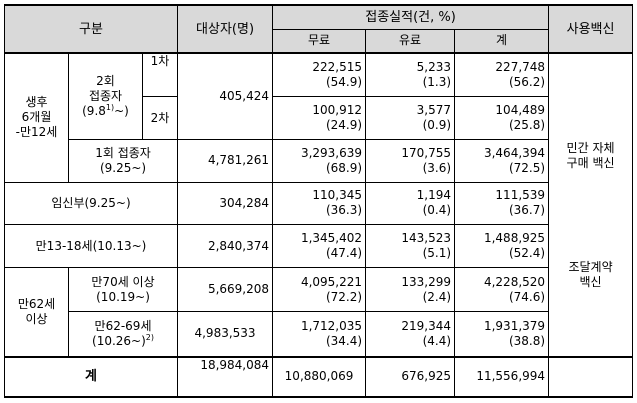 The image size is (637, 403). What do you see at coordinates (102, 96) in the screenshot?
I see `sub-two-dose-label: 2회 접종자 (9.8` at bounding box center [102, 96].